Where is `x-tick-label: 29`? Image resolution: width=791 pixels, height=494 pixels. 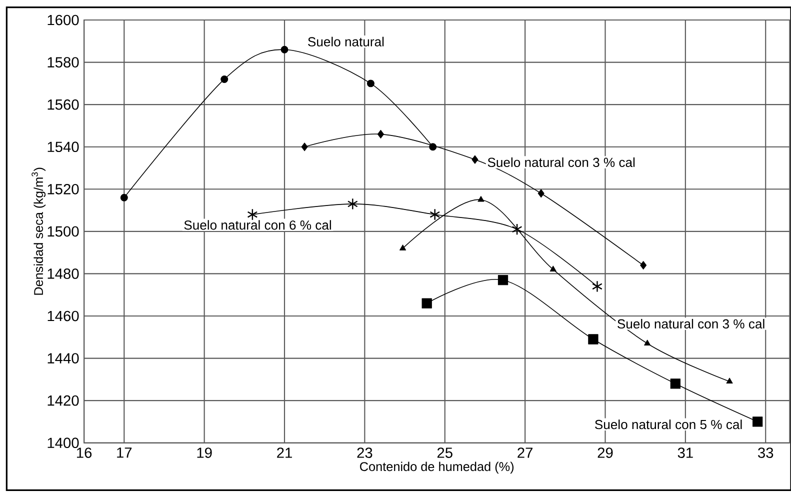 x-tick-label: 29 is located at coordinates (605, 452).